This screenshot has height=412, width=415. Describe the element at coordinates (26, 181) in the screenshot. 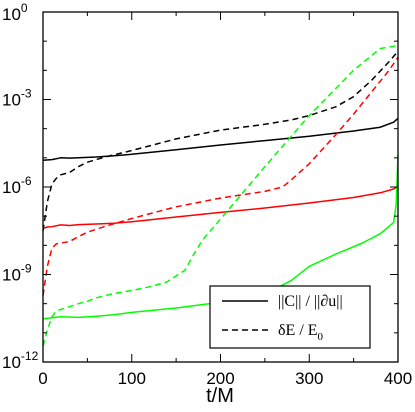

I see `y-tick-exponent: -6` at that location.